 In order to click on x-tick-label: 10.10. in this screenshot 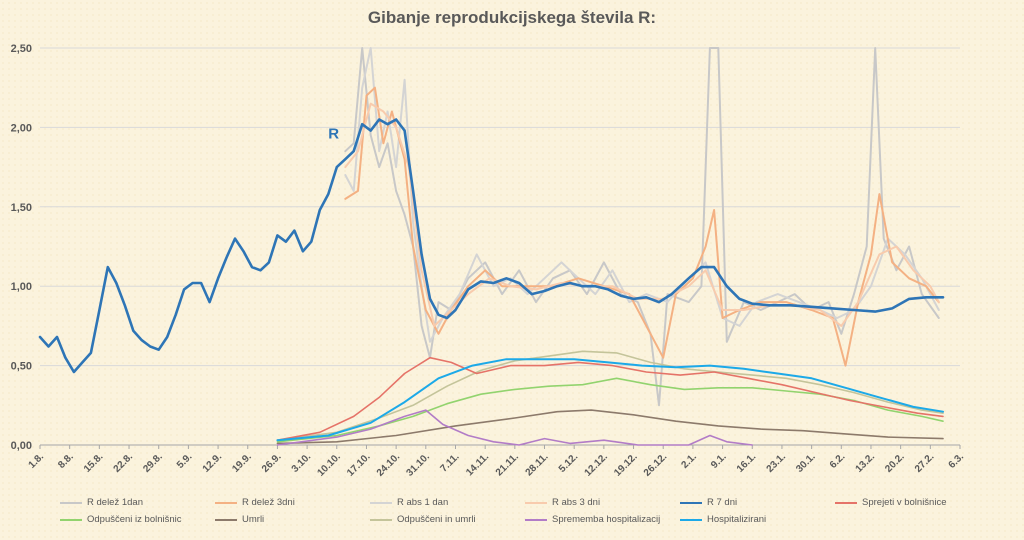, I will do `click(329, 465)`.